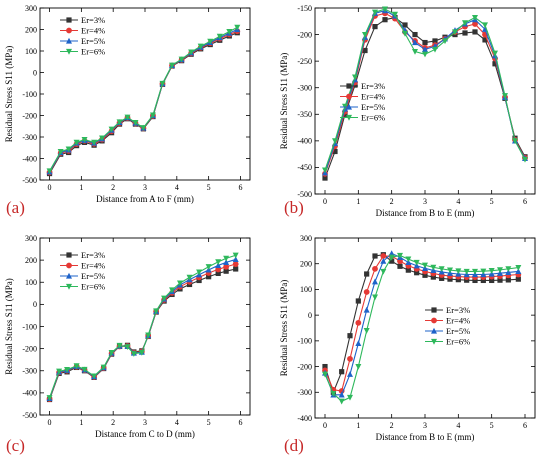  What do you see at coordinates (35, 72) in the screenshot?
I see `y-tick-label: 0` at bounding box center [35, 72].